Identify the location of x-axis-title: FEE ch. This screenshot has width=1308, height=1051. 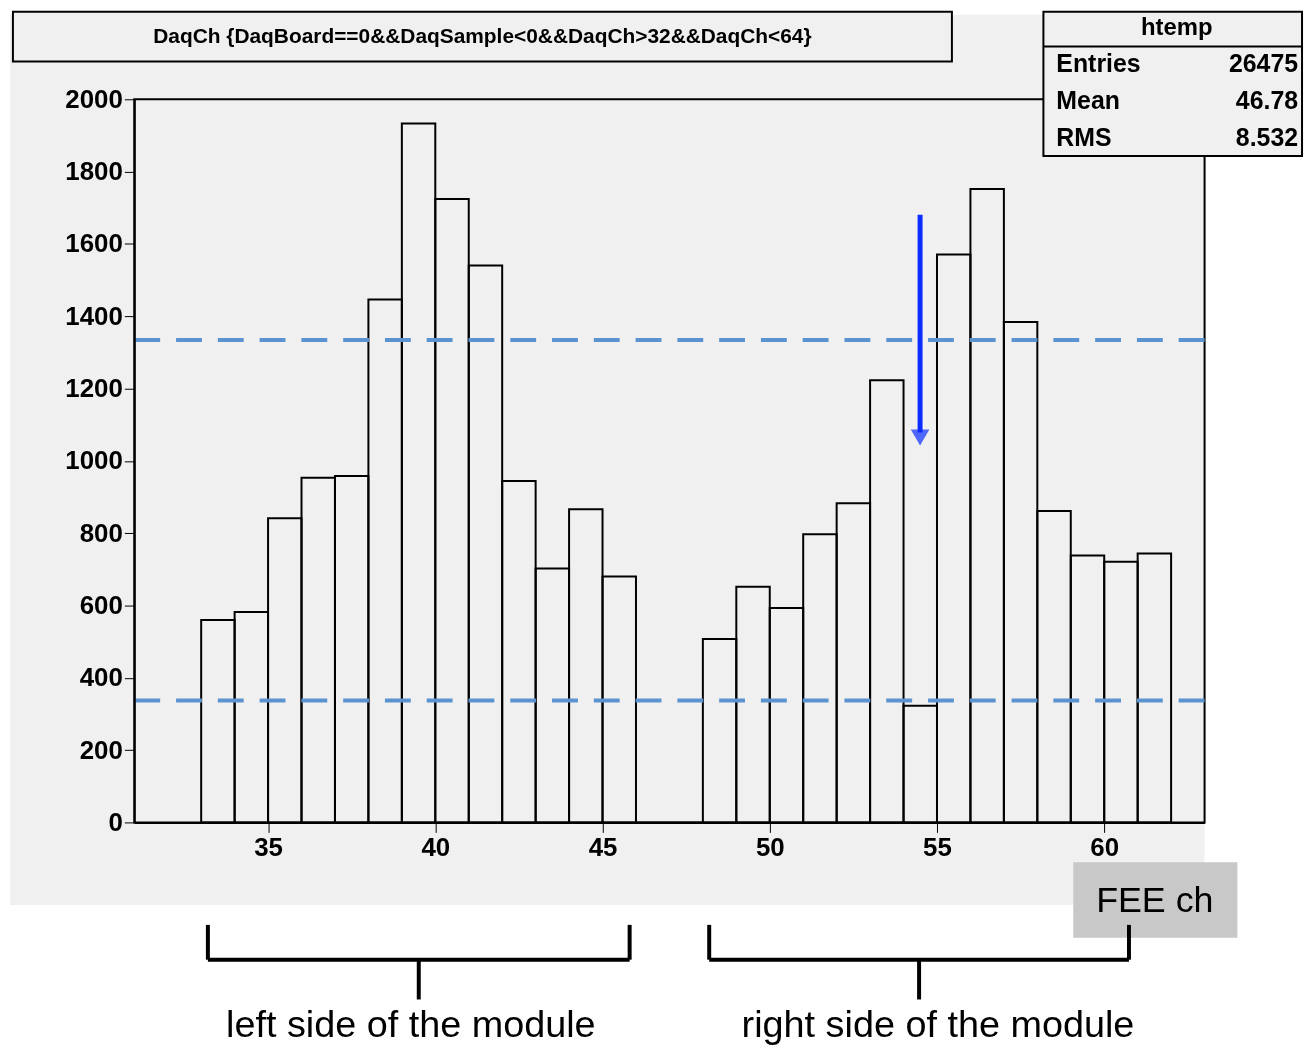
(1155, 899).